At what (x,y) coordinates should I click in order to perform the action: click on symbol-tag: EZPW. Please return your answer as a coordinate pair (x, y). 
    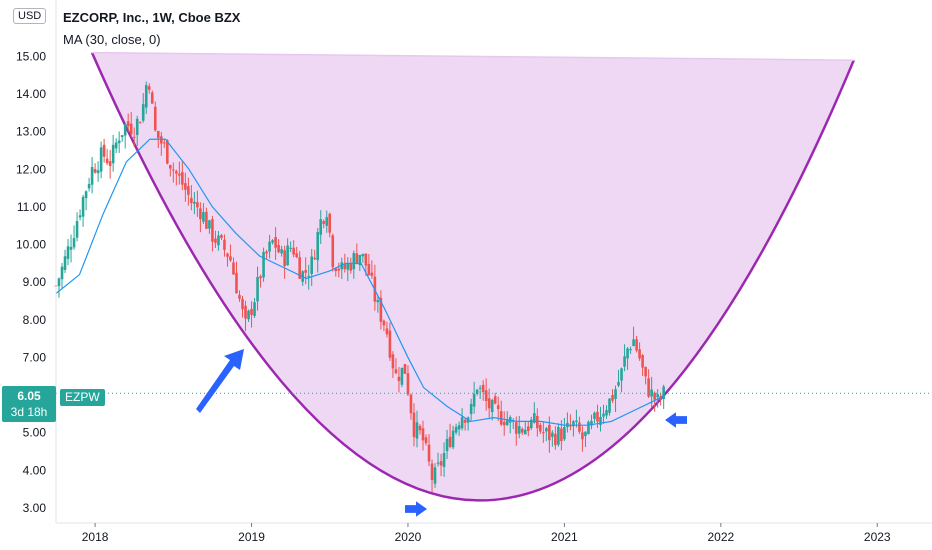
    Looking at the image, I should click on (82, 397).